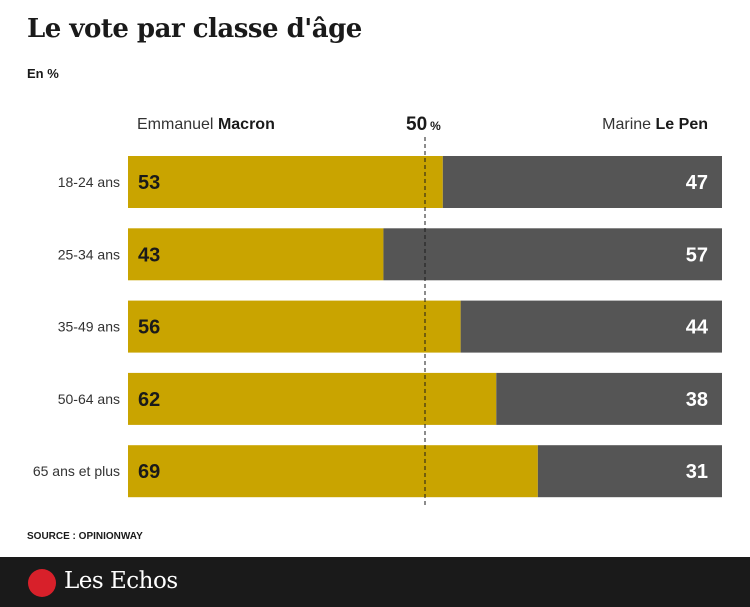  I want to click on category-label: 35-49 ans, so click(89, 327).